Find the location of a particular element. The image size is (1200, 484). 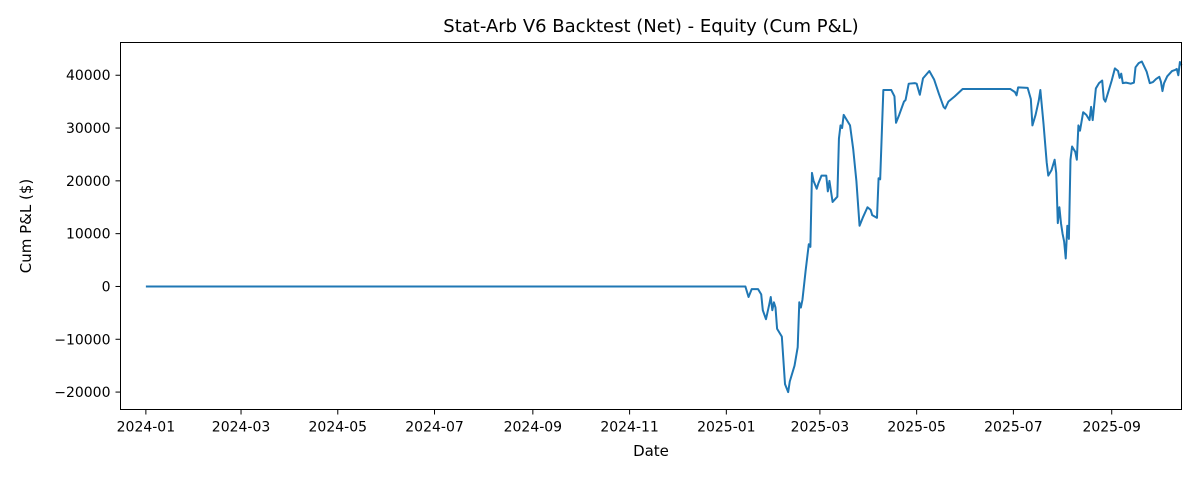

y-tick-label: −20000 is located at coordinates (82, 393).